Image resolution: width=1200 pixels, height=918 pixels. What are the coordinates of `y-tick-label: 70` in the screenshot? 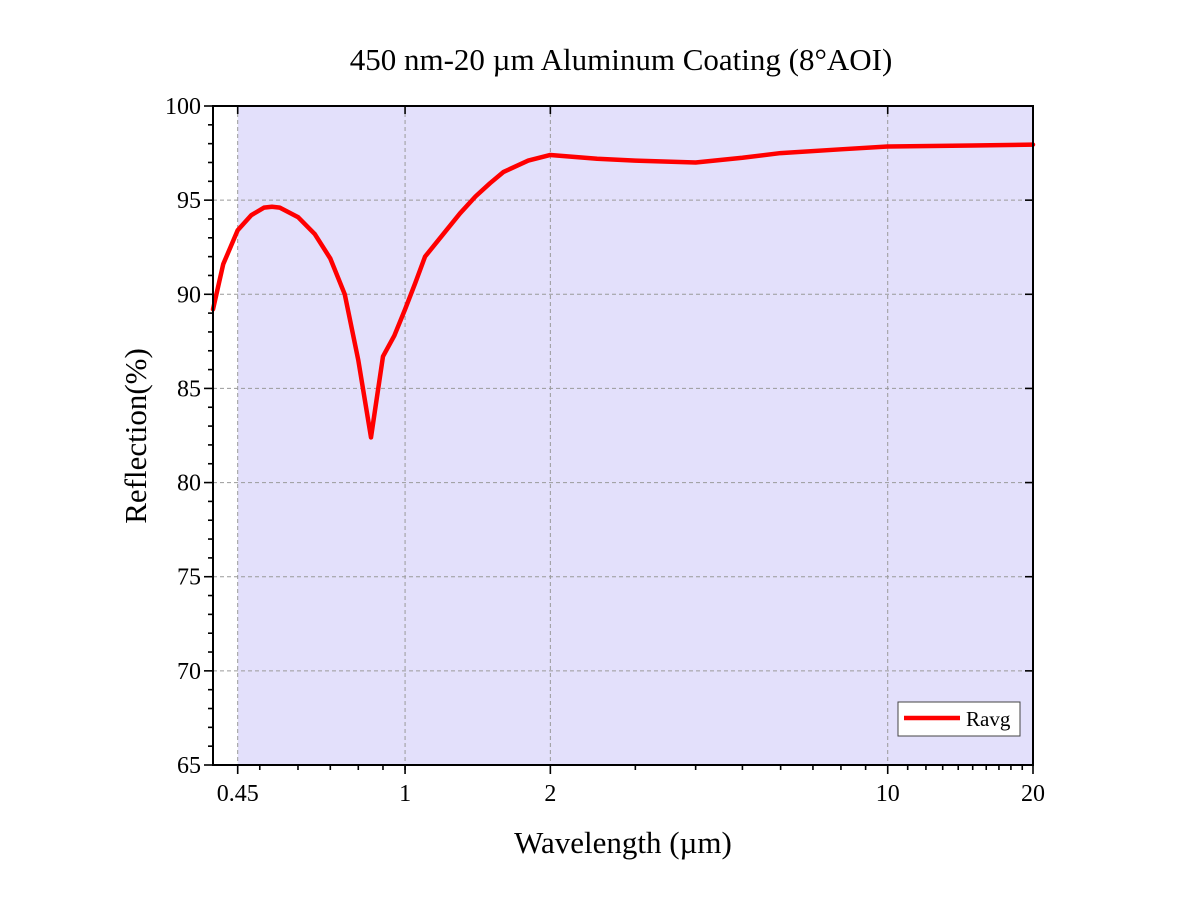 It's located at (189, 672).